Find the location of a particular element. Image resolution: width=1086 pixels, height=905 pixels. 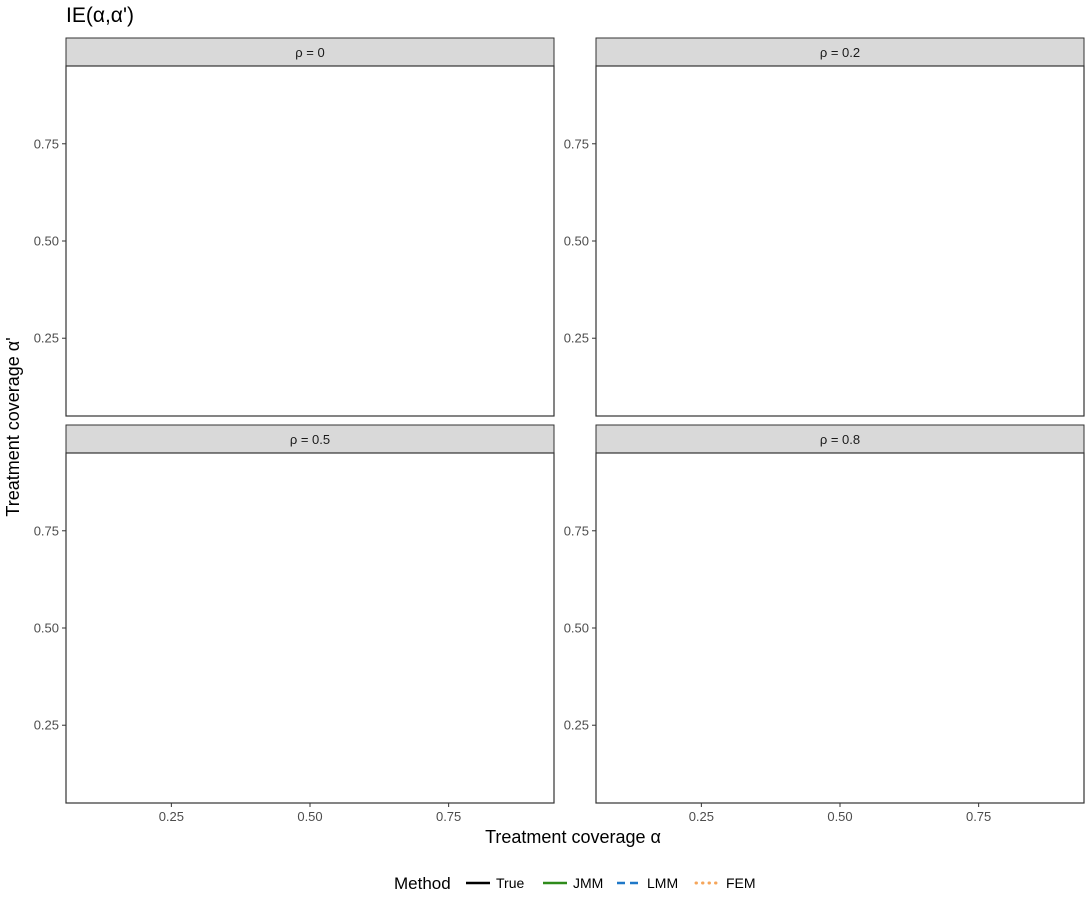

legend: Method True JMM LMM FEM is located at coordinates (575, 883).